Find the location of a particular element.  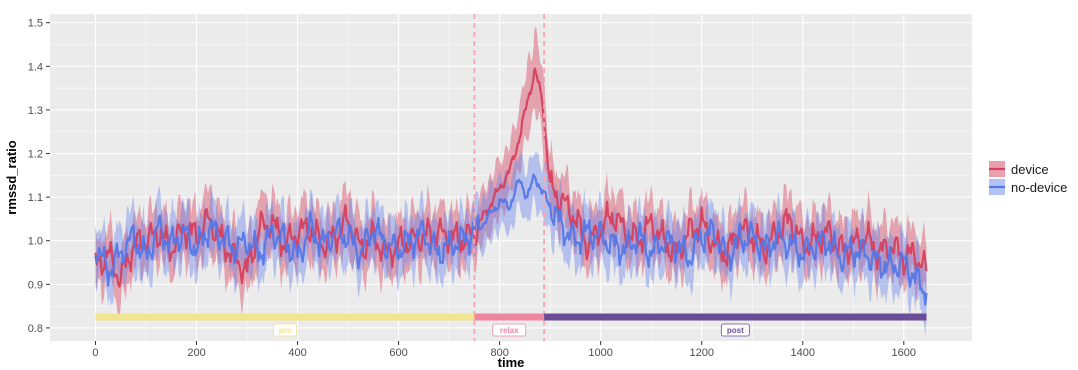

phase-bar-pre is located at coordinates (285, 317).